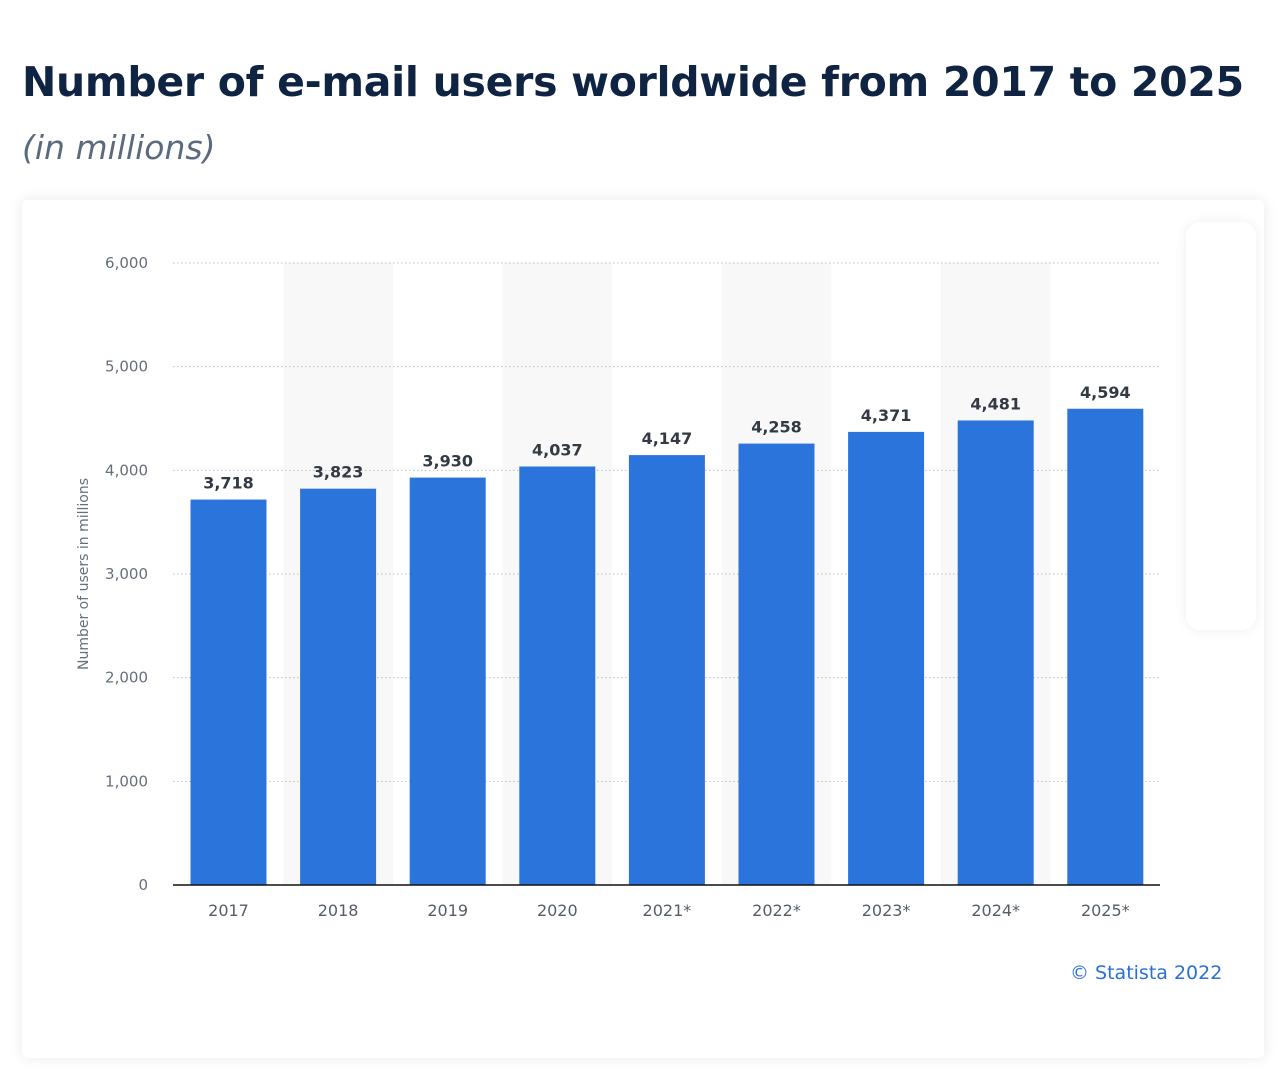 The height and width of the screenshot is (1073, 1280). What do you see at coordinates (228, 483) in the screenshot?
I see `bar-value-label: 3,718` at bounding box center [228, 483].